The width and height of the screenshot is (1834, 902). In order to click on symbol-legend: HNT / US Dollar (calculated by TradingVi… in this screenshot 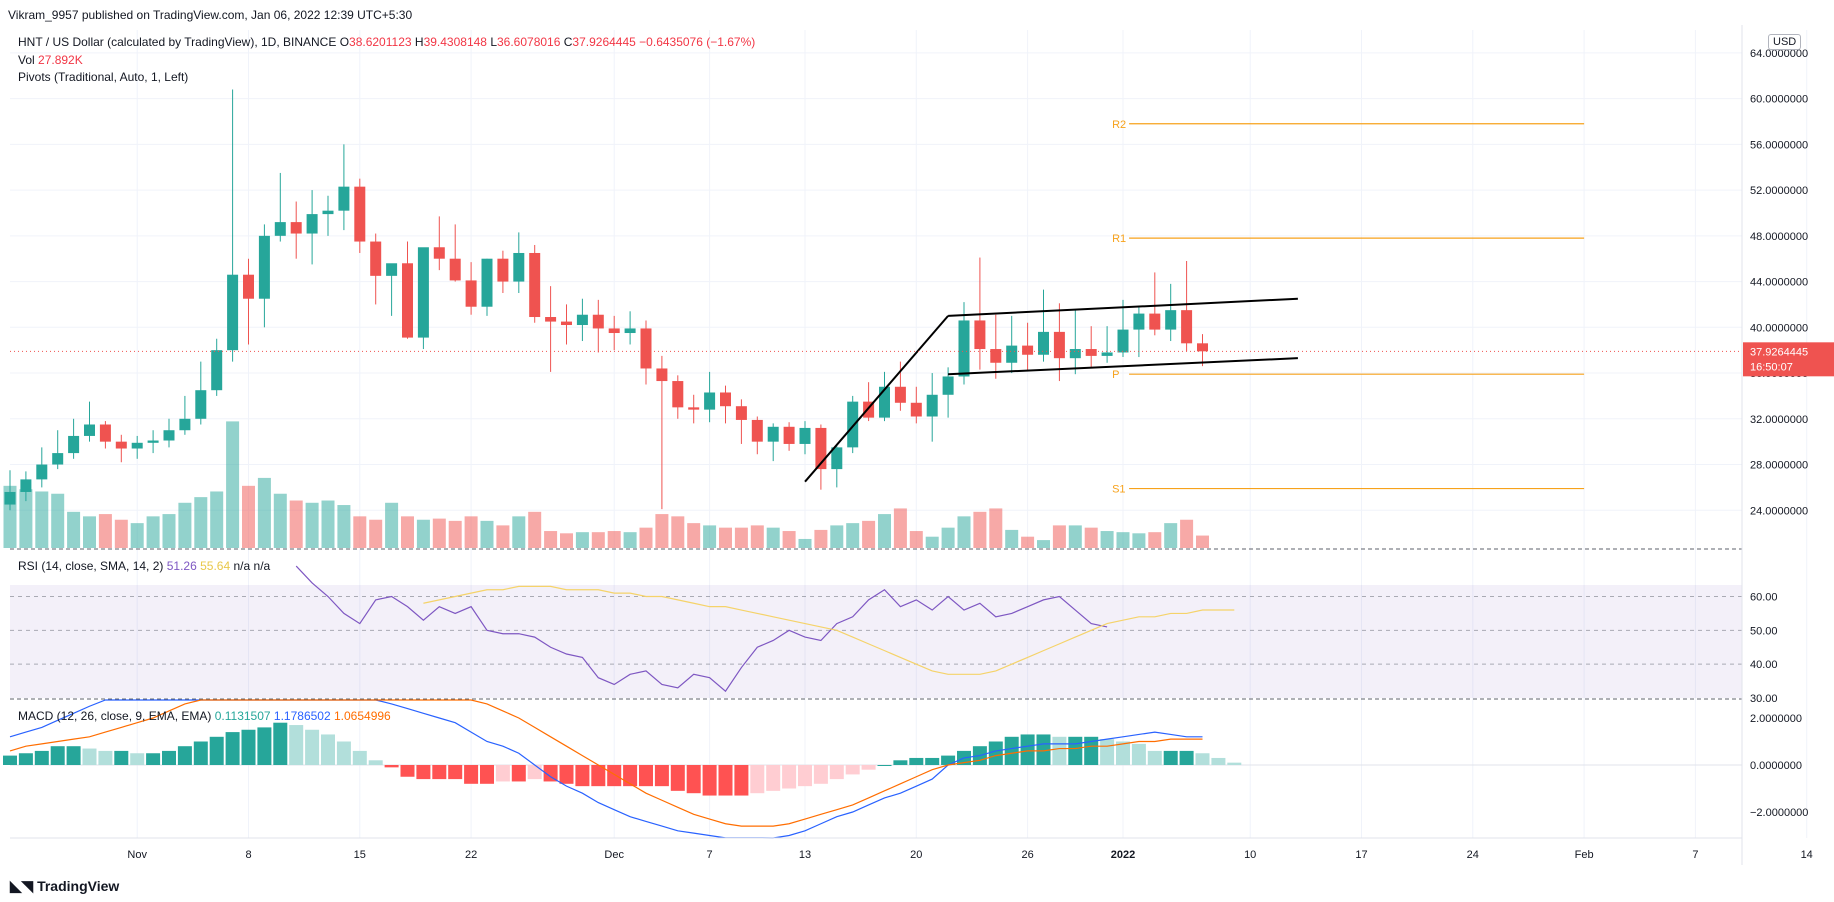, I will do `click(386, 42)`.